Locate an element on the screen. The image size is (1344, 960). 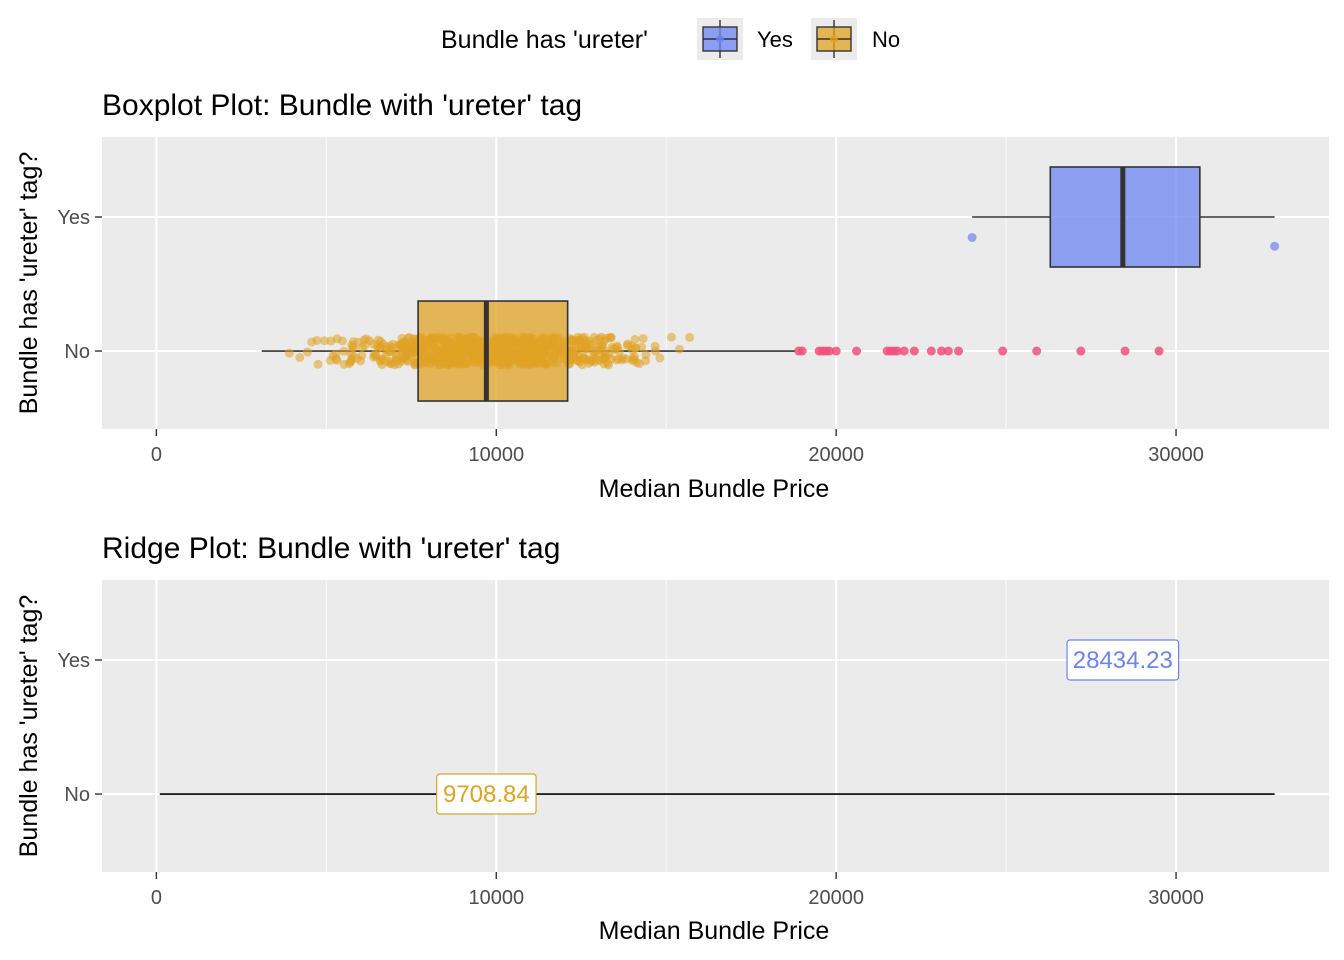
x-tick-label: 30000 is located at coordinates (1176, 455).